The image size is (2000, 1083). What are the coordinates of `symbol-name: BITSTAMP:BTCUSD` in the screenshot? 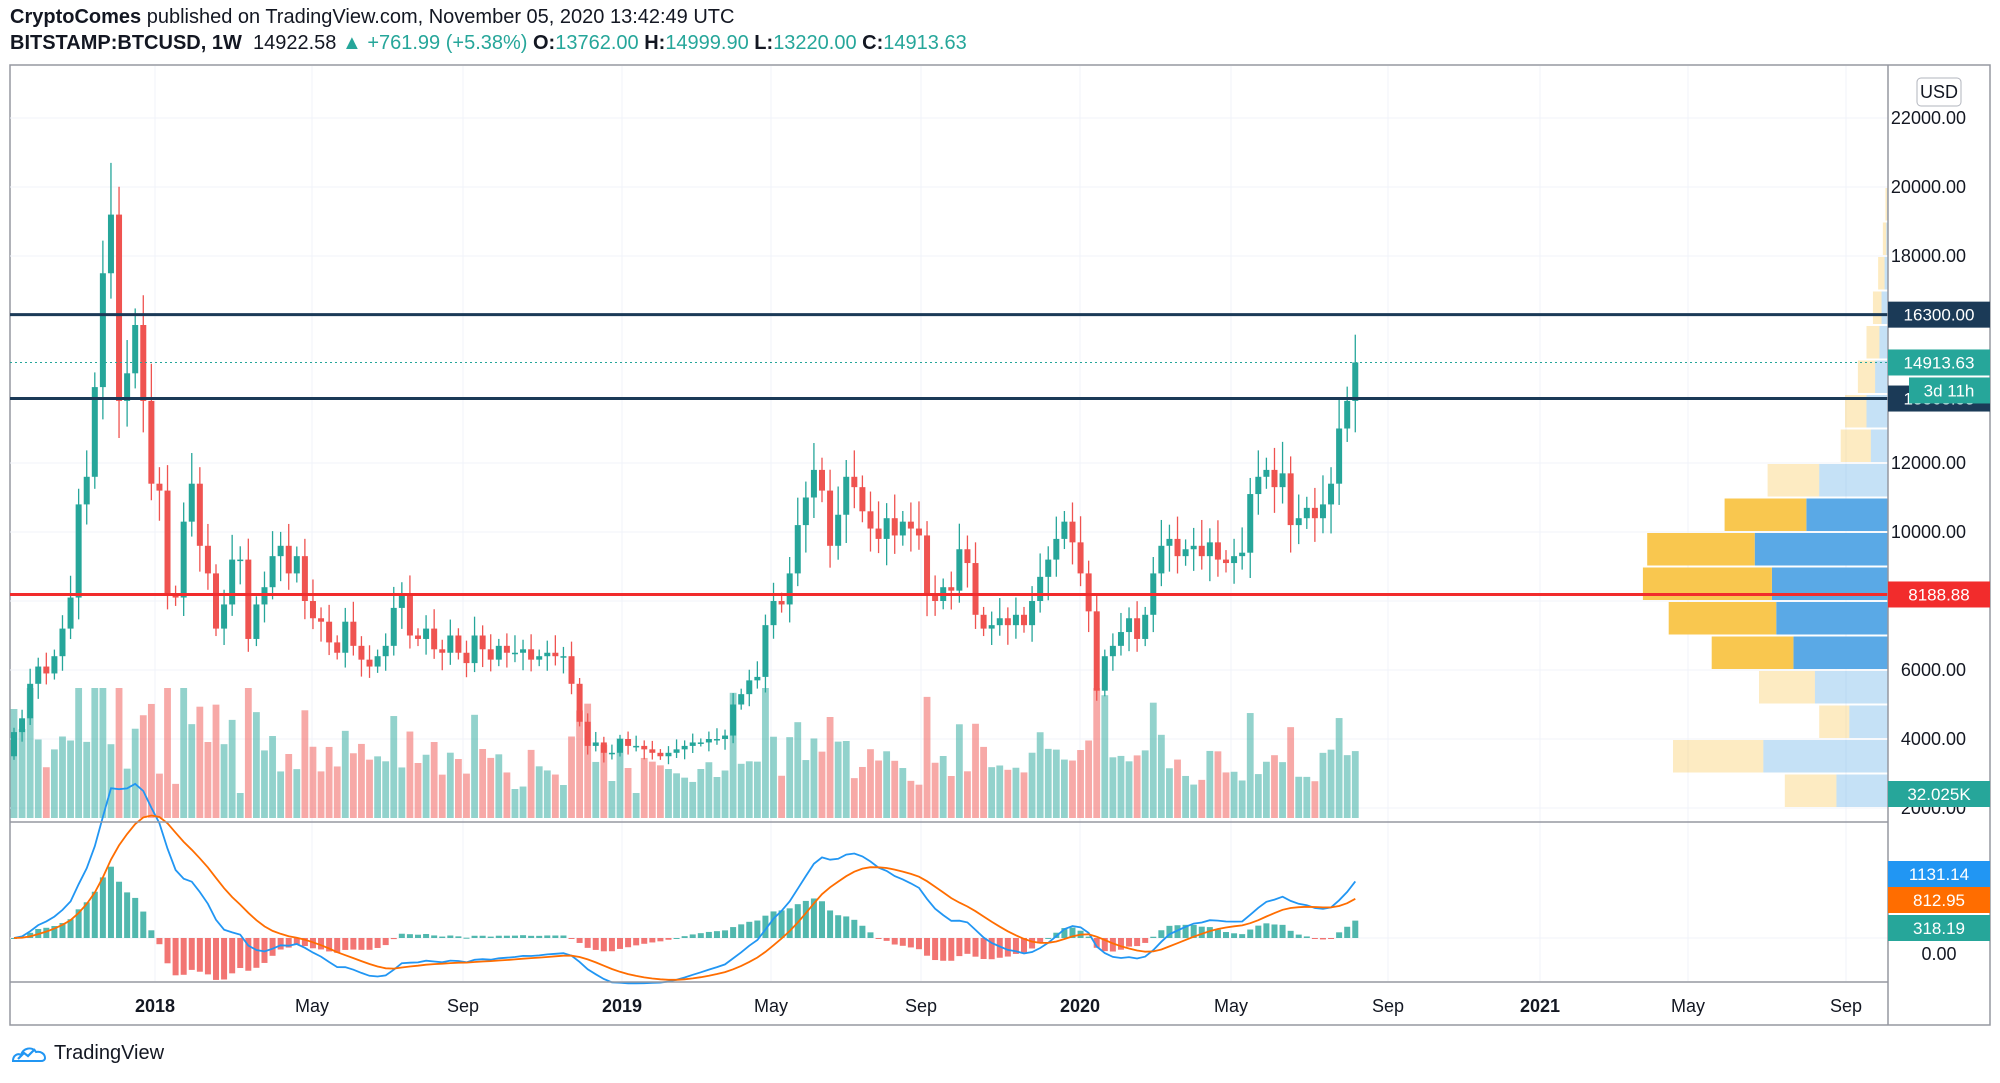 It's located at (105, 43).